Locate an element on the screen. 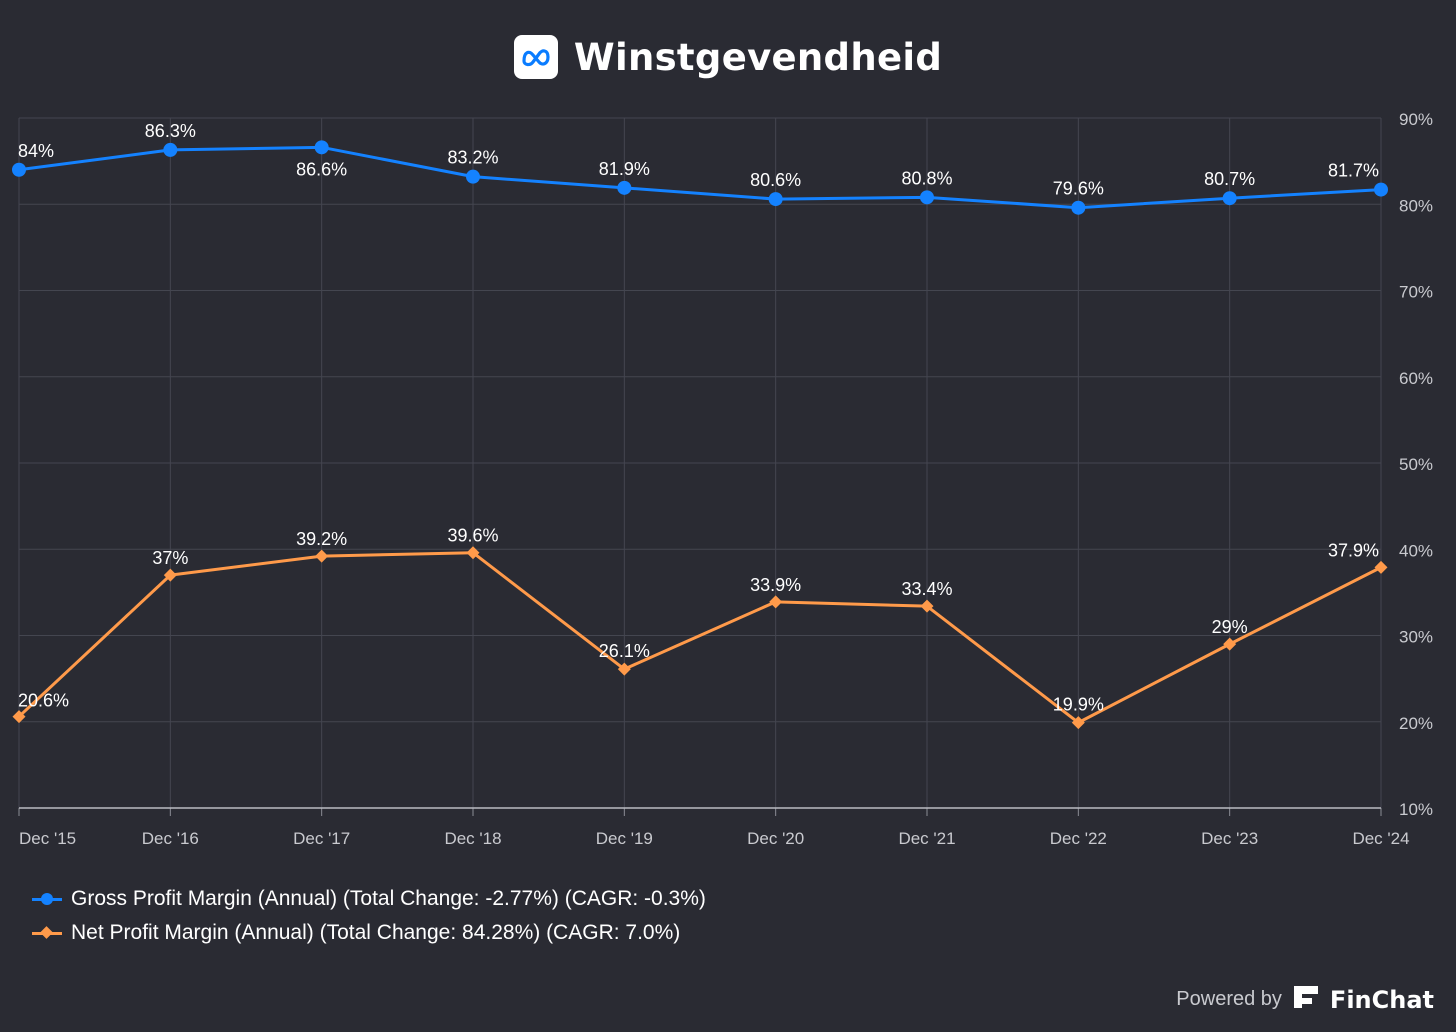  legend-marker-circle-icon is located at coordinates (47, 899).